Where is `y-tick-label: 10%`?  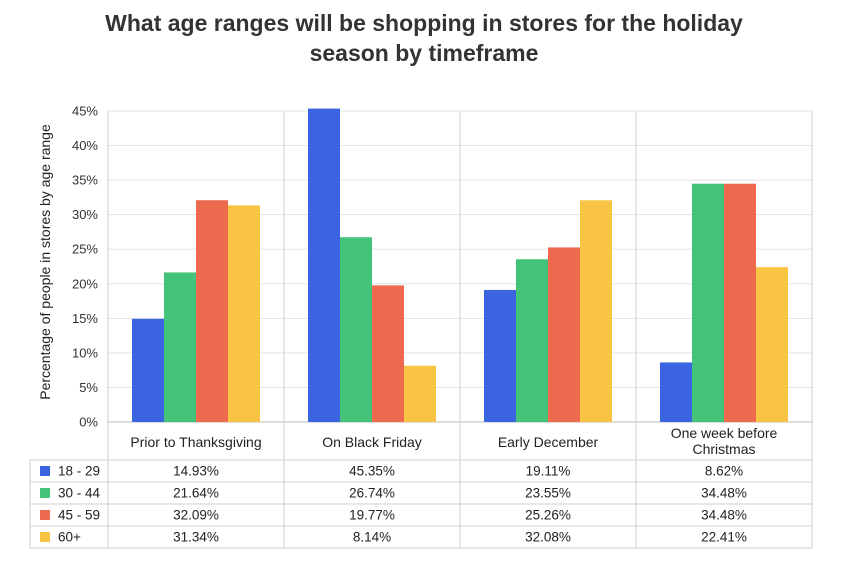 y-tick-label: 10% is located at coordinates (85, 352).